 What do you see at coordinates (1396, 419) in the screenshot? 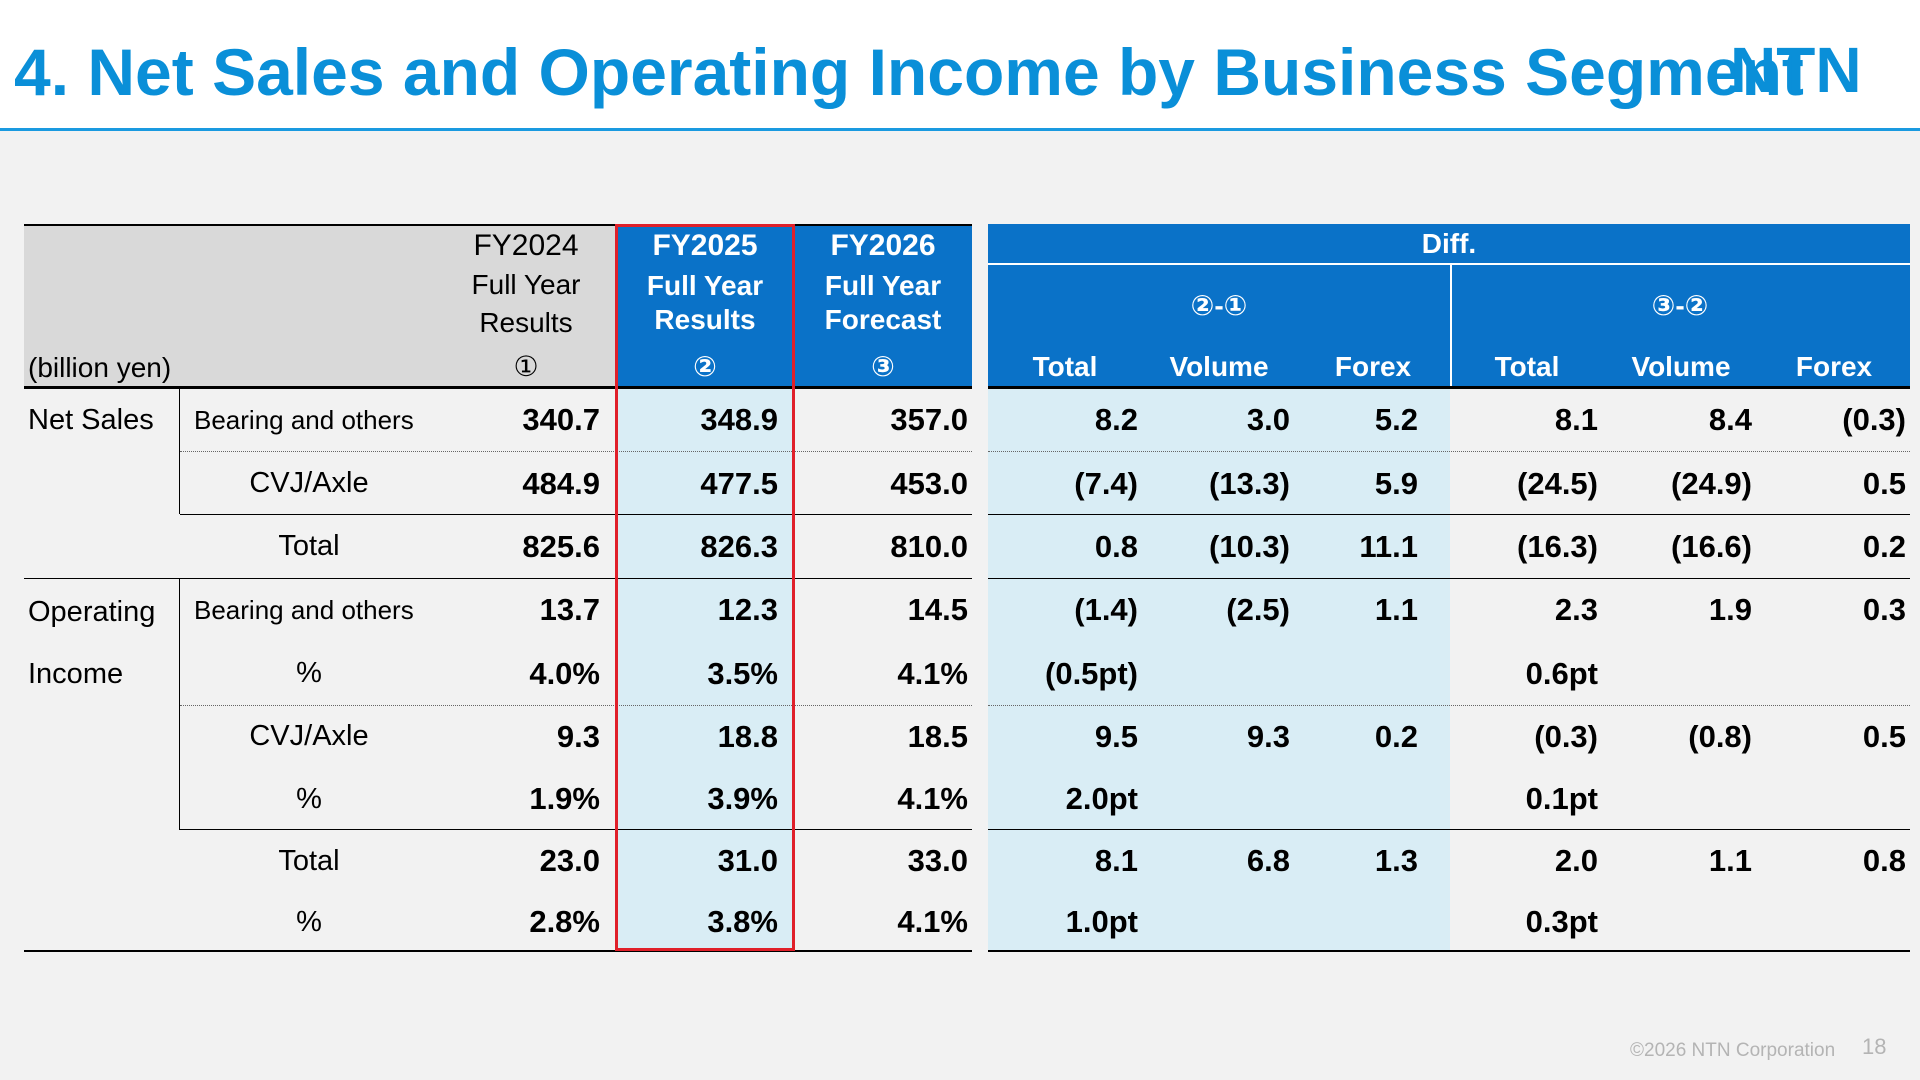
I see `table-cell: 5.2` at bounding box center [1396, 419].